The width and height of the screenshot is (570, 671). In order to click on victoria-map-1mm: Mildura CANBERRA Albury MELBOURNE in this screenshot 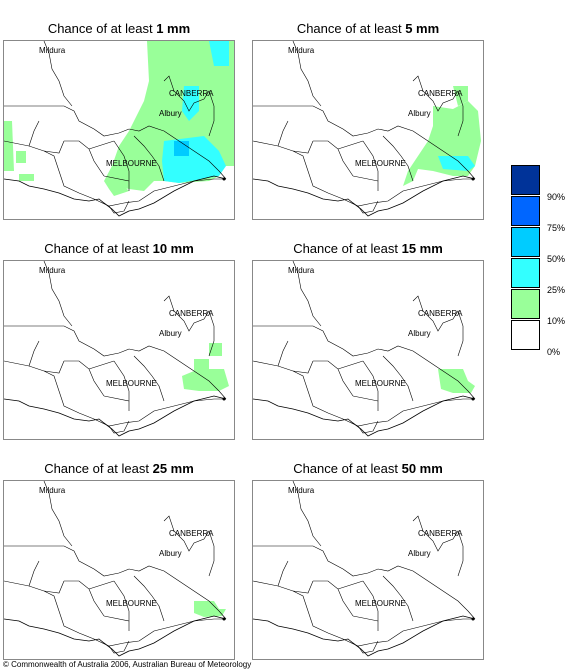, I will do `click(119, 129)`.